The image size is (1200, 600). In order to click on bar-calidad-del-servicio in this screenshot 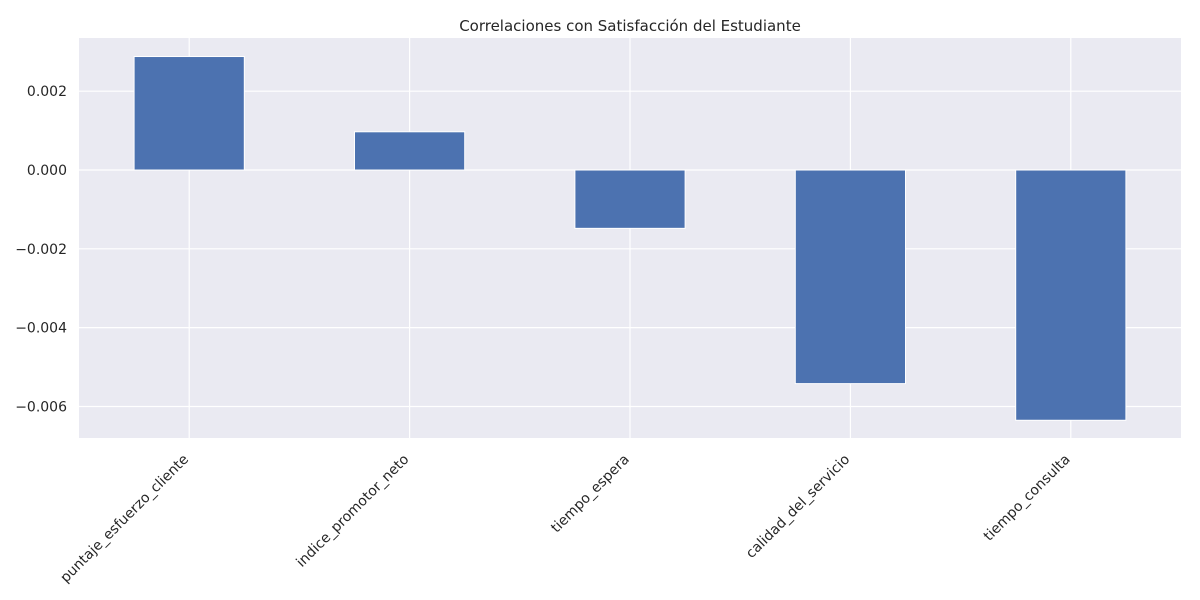, I will do `click(850, 277)`.